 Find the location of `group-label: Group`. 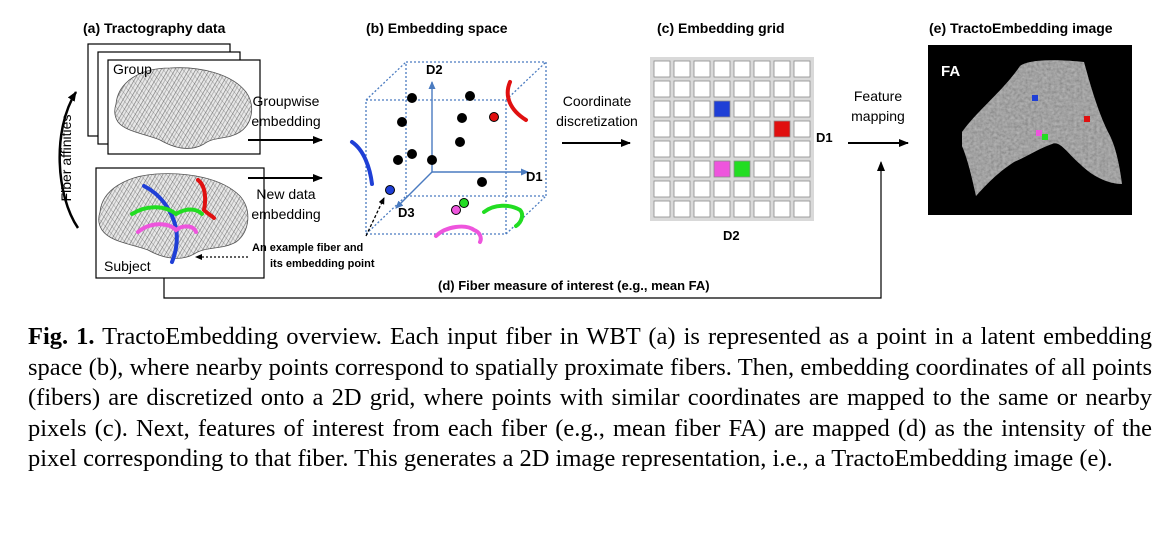

group-label: Group is located at coordinates (132, 69).